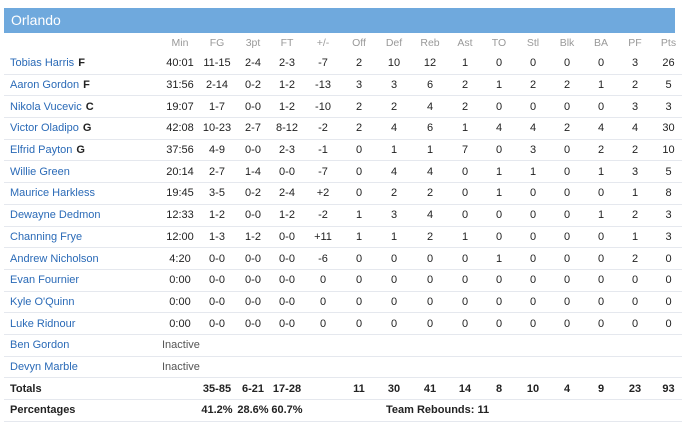 Image resolution: width=682 pixels, height=422 pixels. I want to click on player-link: Aaron Gordon, so click(45, 85).